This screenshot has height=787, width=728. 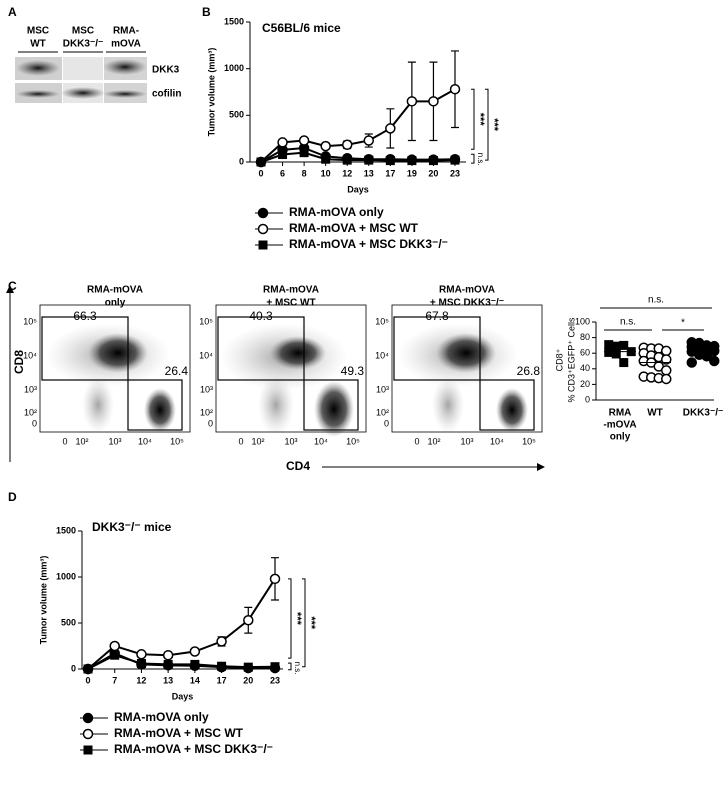 What do you see at coordinates (382, 321) in the screenshot?
I see `y-tick-label: 10⁵` at bounding box center [382, 321].